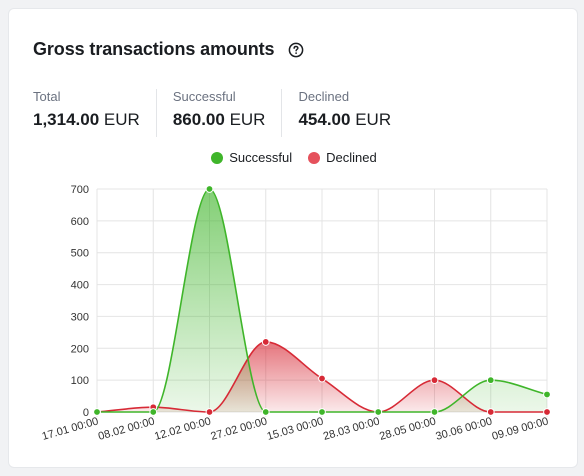  I want to click on y-tick-label: 700, so click(80, 190).